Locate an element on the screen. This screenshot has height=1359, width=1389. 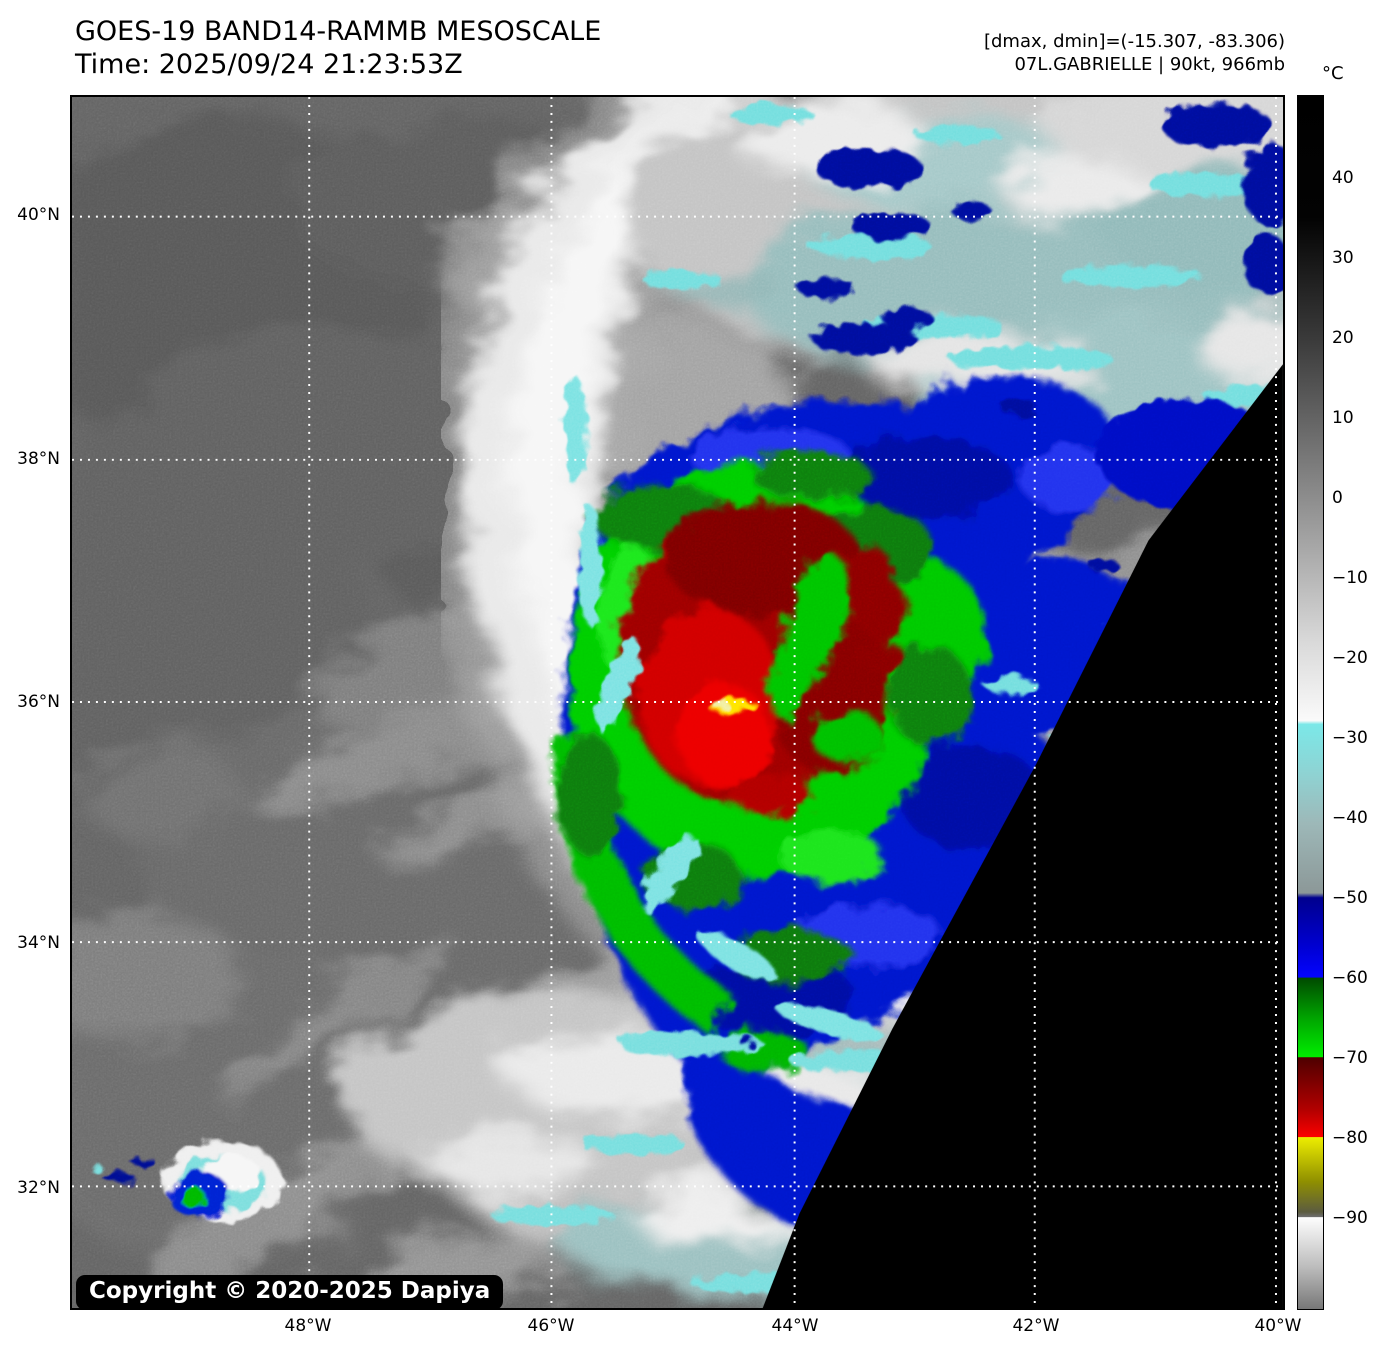
latitude-label: 38°N is located at coordinates (38, 459).